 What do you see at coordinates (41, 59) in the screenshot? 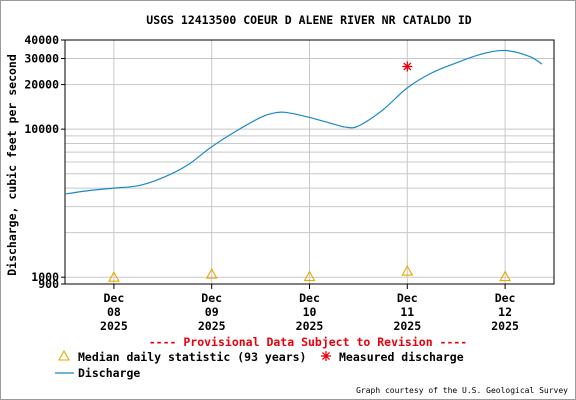
I see `y-tick-label: 30000` at bounding box center [41, 59].